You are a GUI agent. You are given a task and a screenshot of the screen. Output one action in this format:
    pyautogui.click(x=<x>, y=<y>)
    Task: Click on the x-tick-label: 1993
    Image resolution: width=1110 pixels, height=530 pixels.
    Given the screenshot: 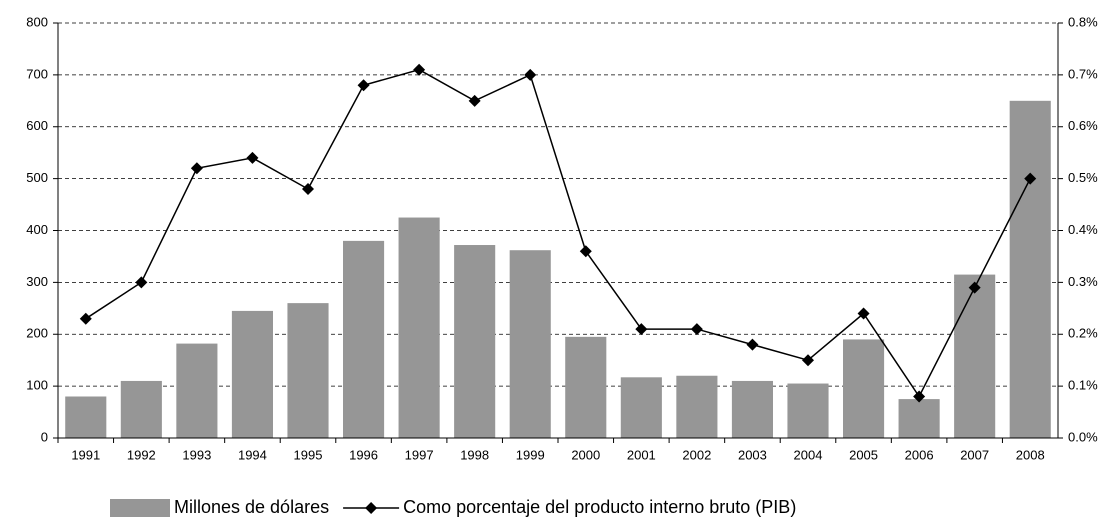 What is the action you would take?
    pyautogui.click(x=196, y=454)
    